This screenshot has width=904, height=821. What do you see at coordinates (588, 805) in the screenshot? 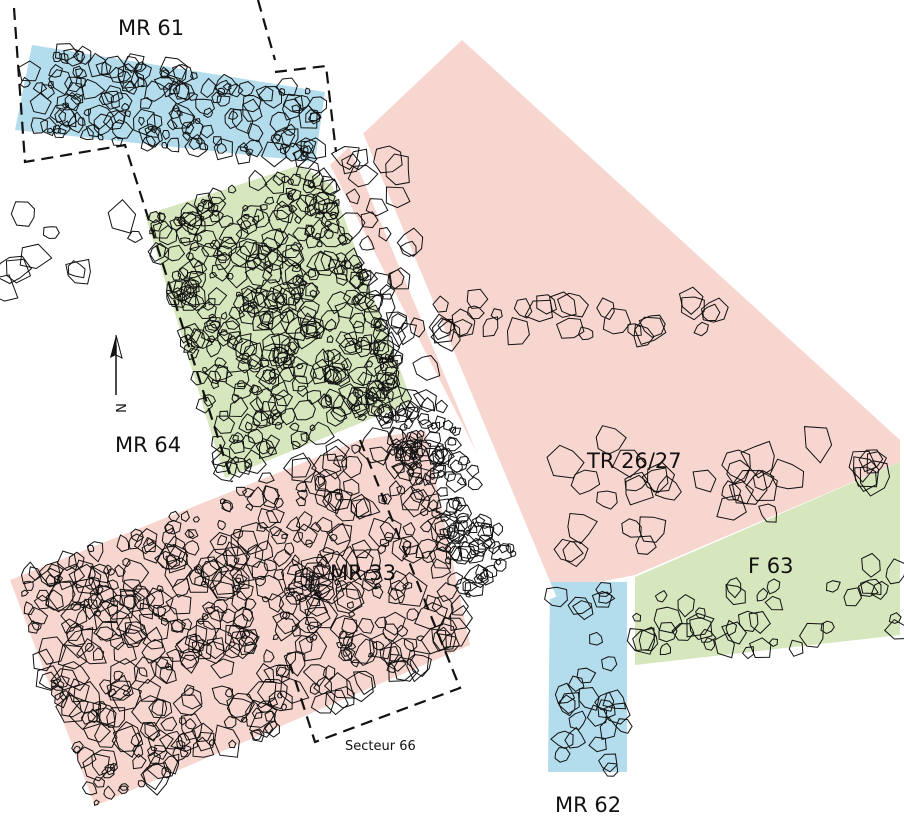
I see `zone-label: MR 62` at bounding box center [588, 805].